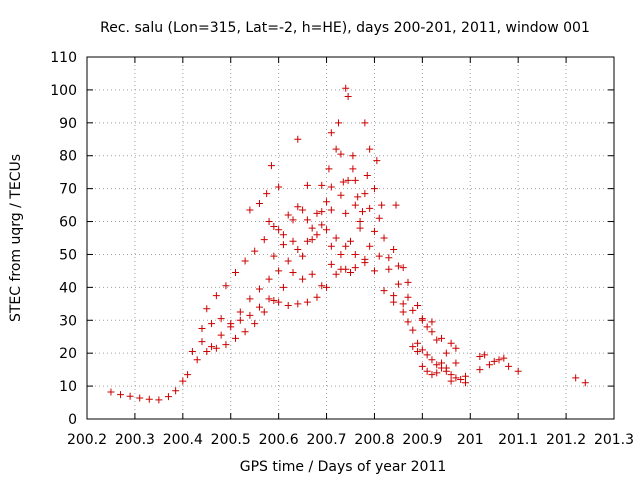 The image size is (640, 480). What do you see at coordinates (68, 387) in the screenshot?
I see `y-tick-label: 10` at bounding box center [68, 387].